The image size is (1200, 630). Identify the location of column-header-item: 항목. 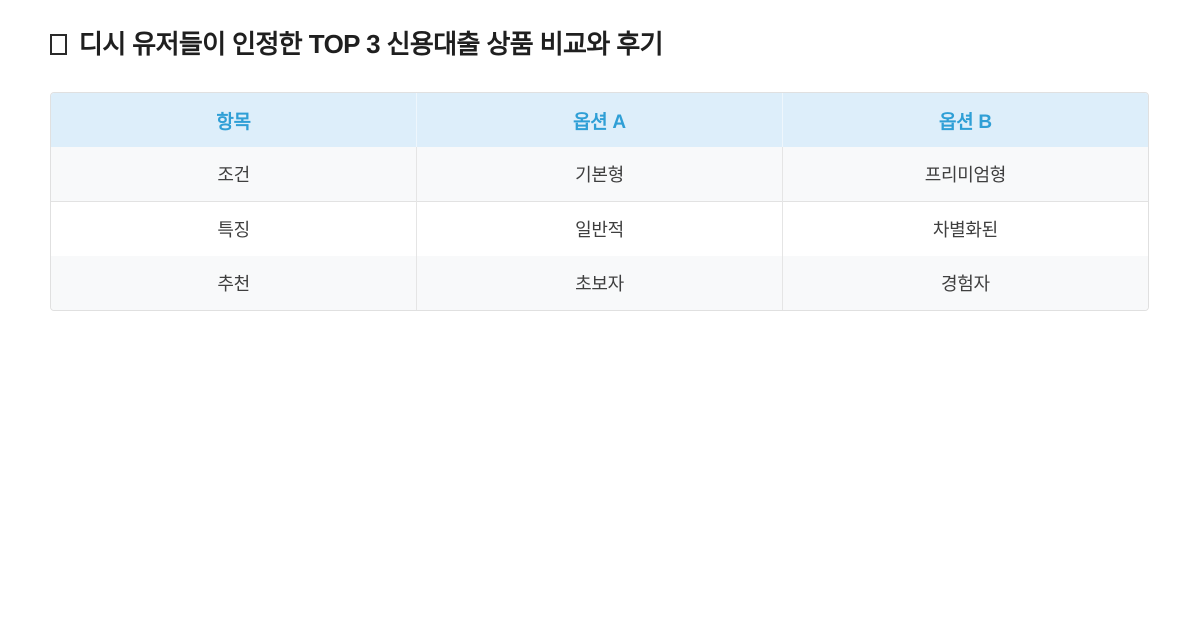
(234, 120).